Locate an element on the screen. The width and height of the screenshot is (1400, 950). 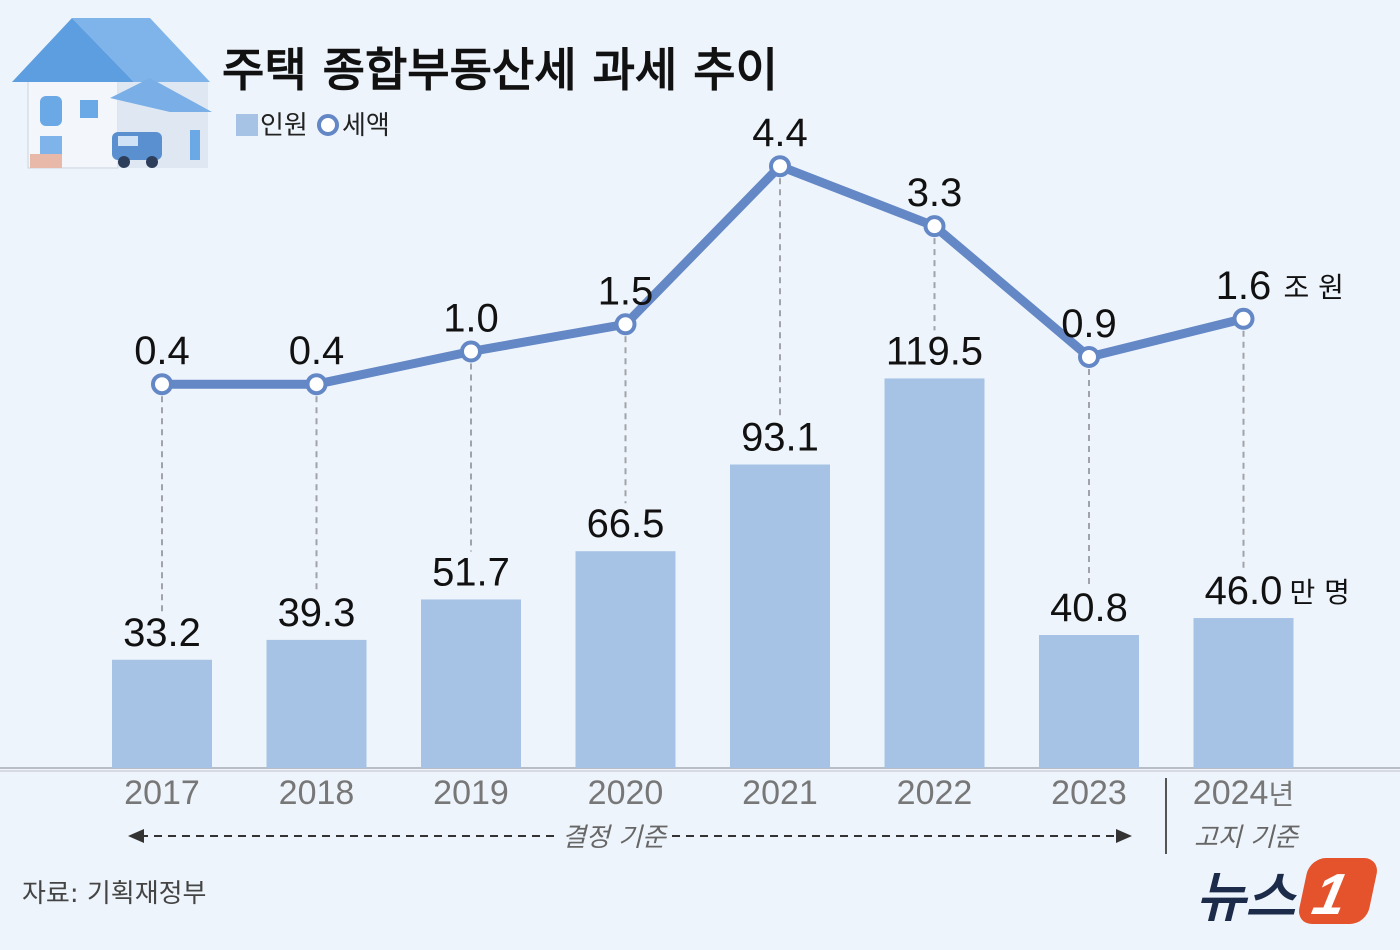
bar-value-label-2023: 40.8 is located at coordinates (1089, 608).